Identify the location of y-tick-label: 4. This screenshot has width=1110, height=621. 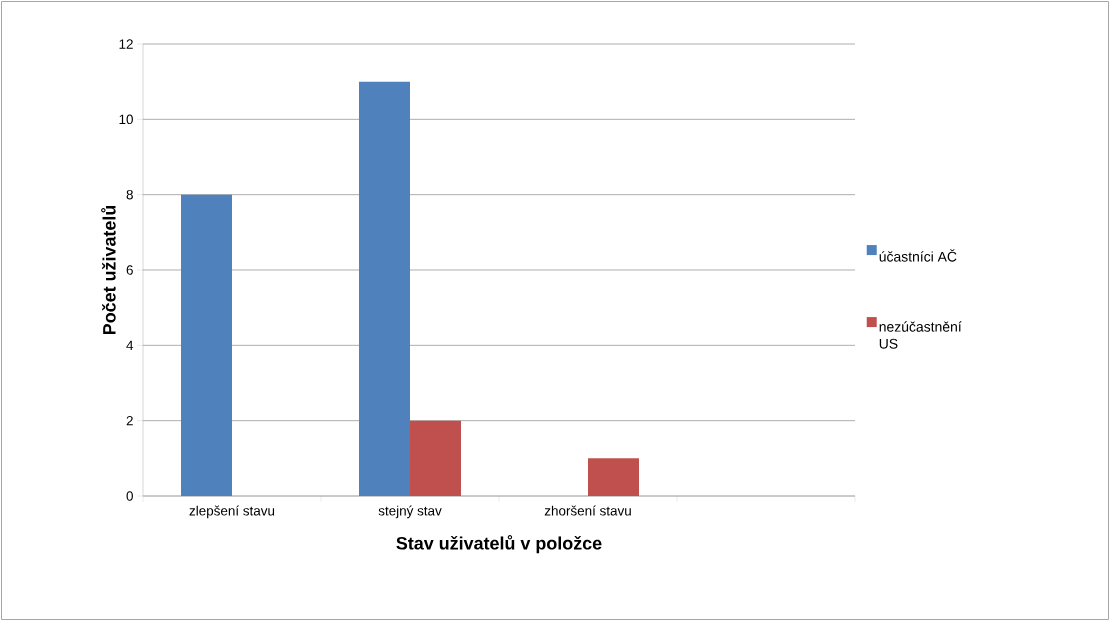
(130, 345).